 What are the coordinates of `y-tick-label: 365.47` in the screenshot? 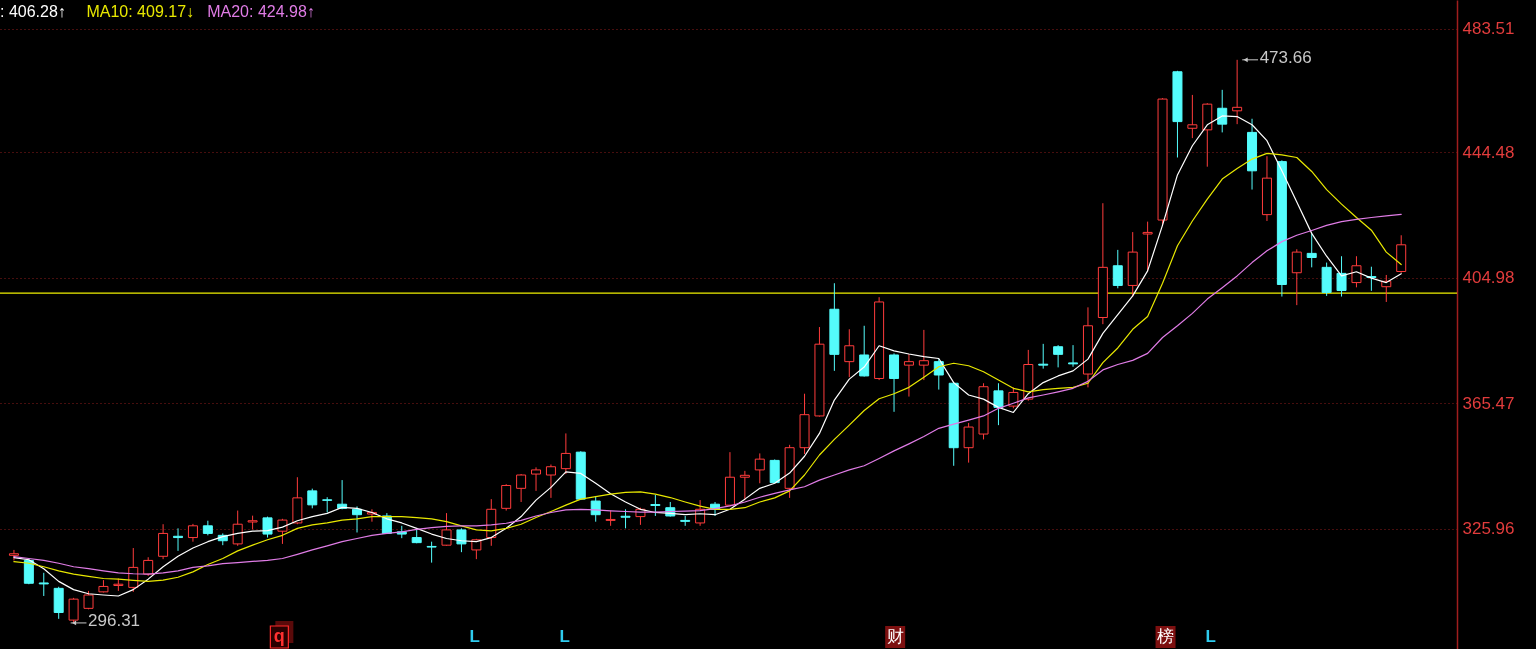 It's located at (1488, 403).